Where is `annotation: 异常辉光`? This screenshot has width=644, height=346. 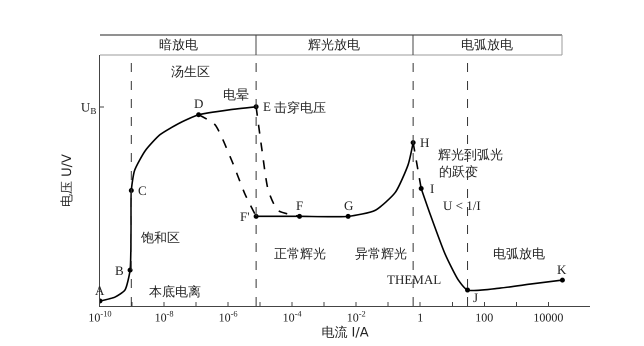
annotation: 异常辉光 is located at coordinates (381, 254).